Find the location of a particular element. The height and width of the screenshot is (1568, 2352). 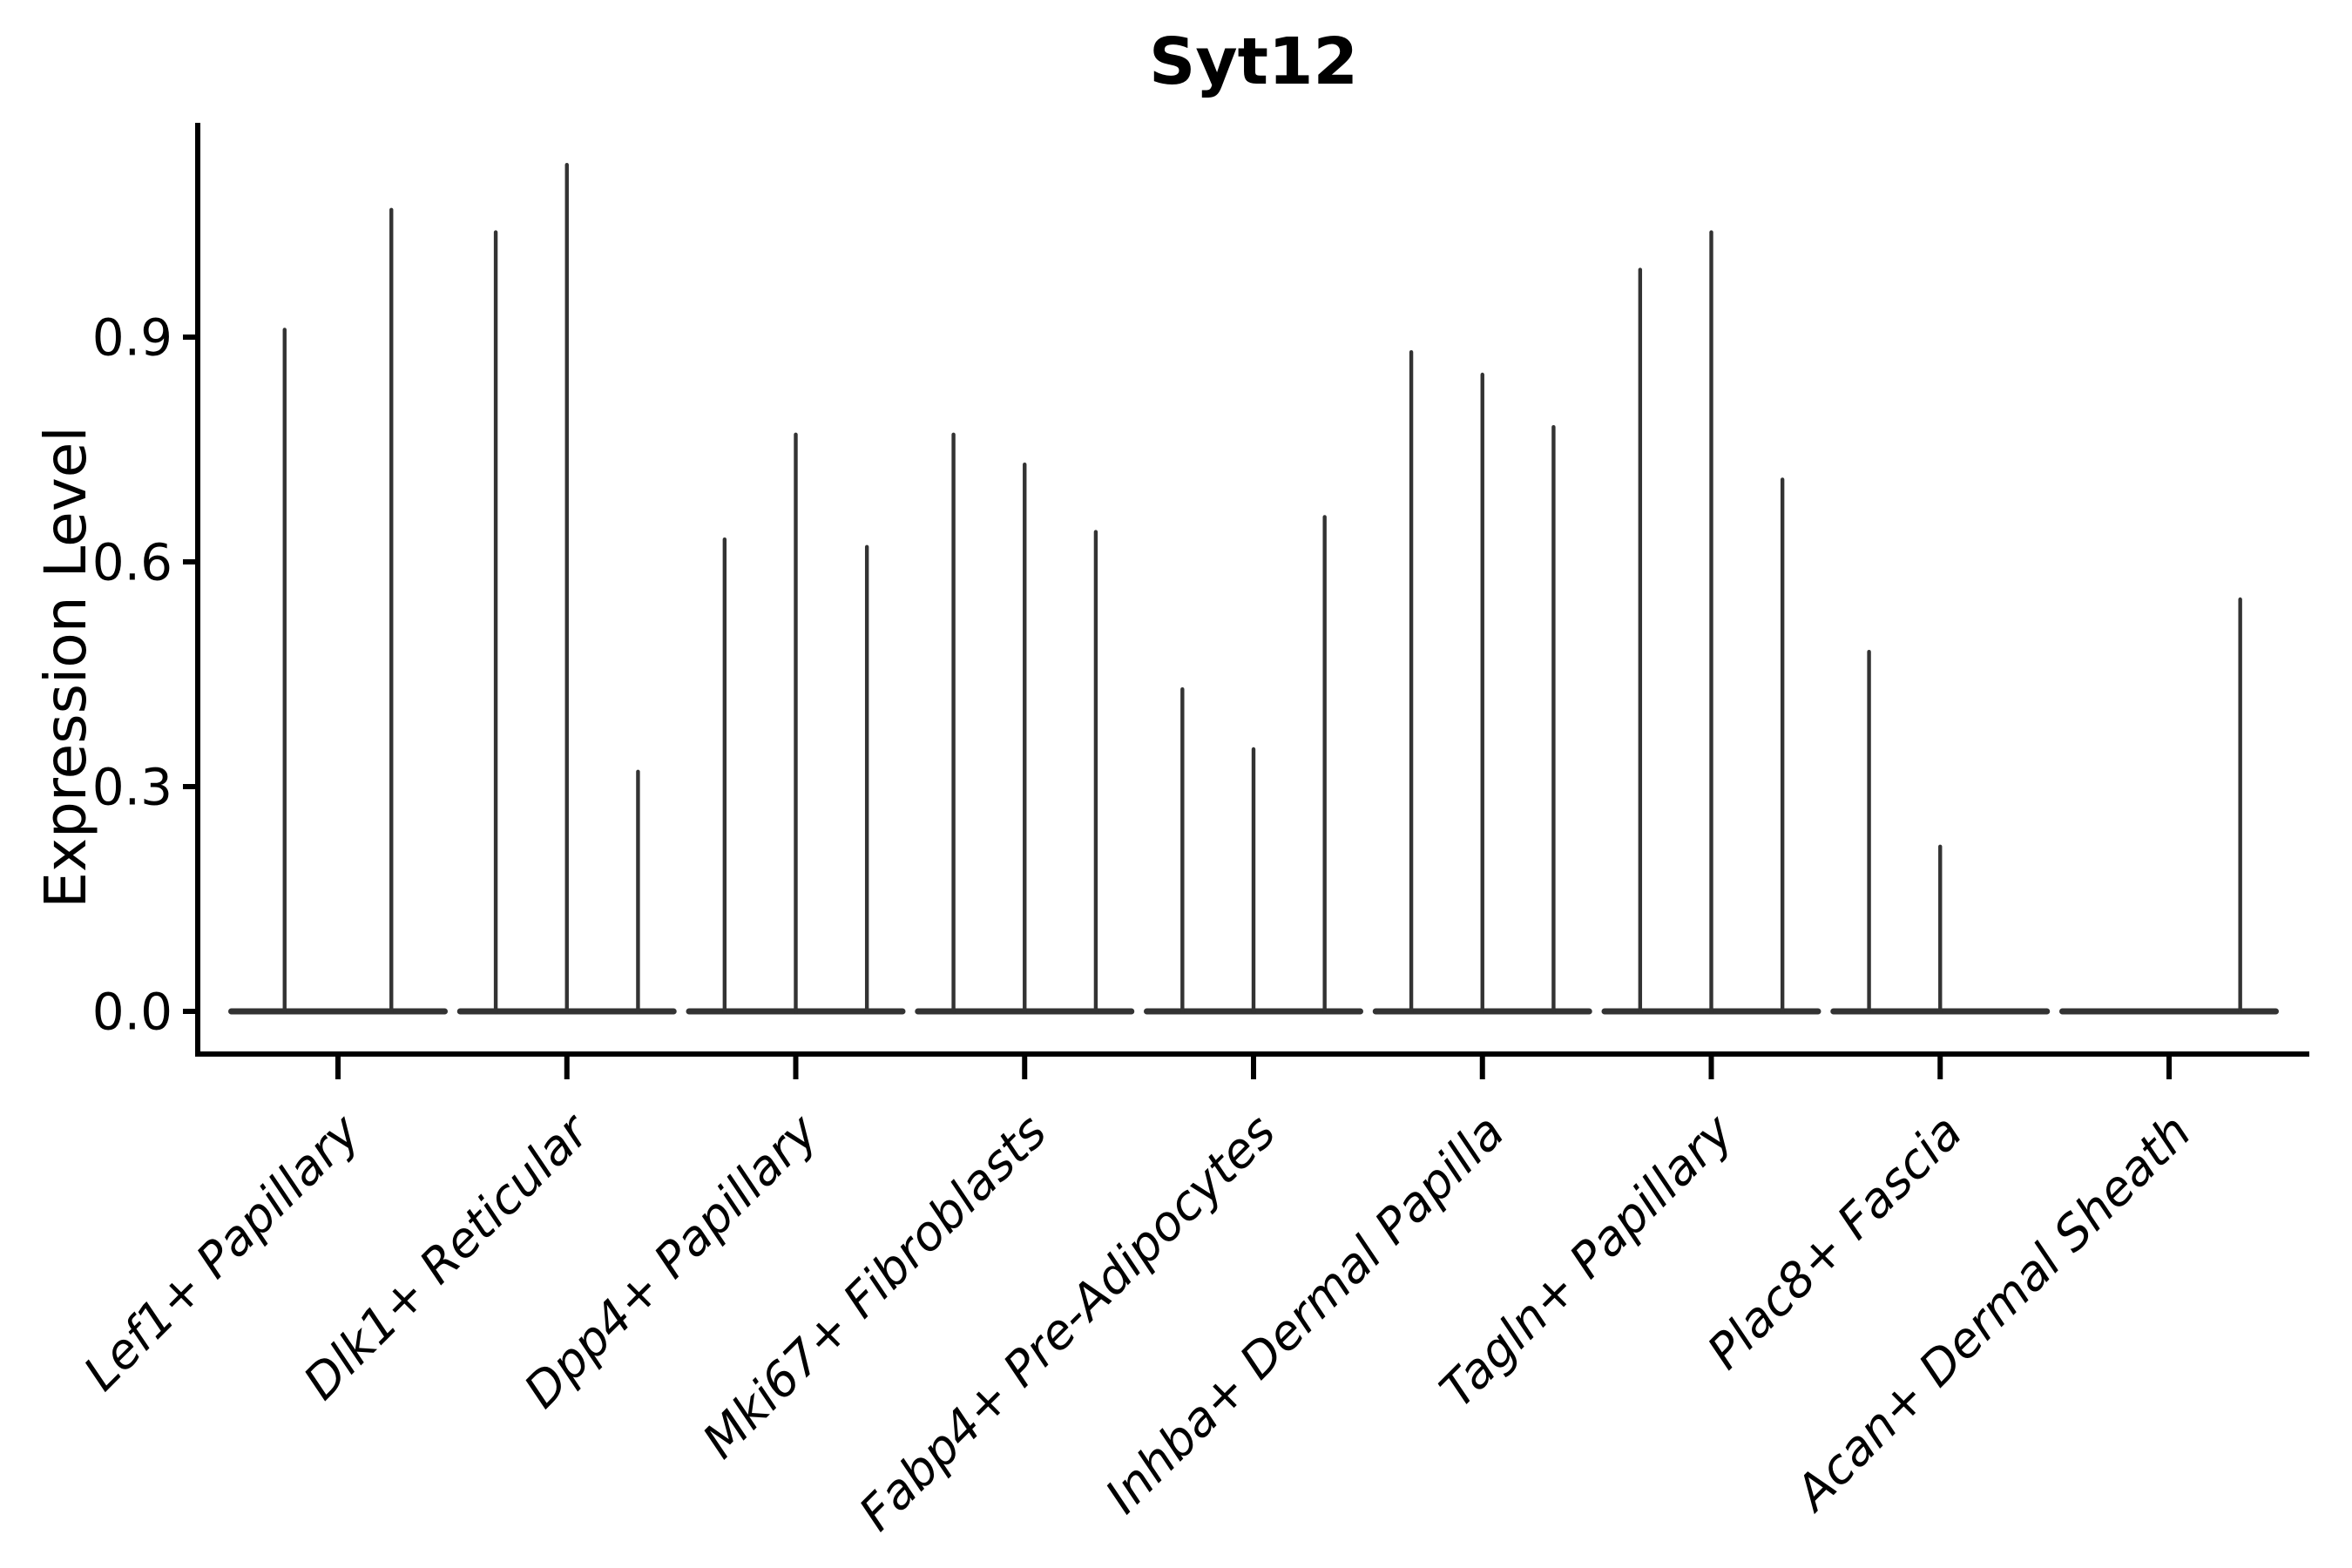

x-tick-label: Fabp4+ Pre-Adipocytes is located at coordinates (1067, 1322).